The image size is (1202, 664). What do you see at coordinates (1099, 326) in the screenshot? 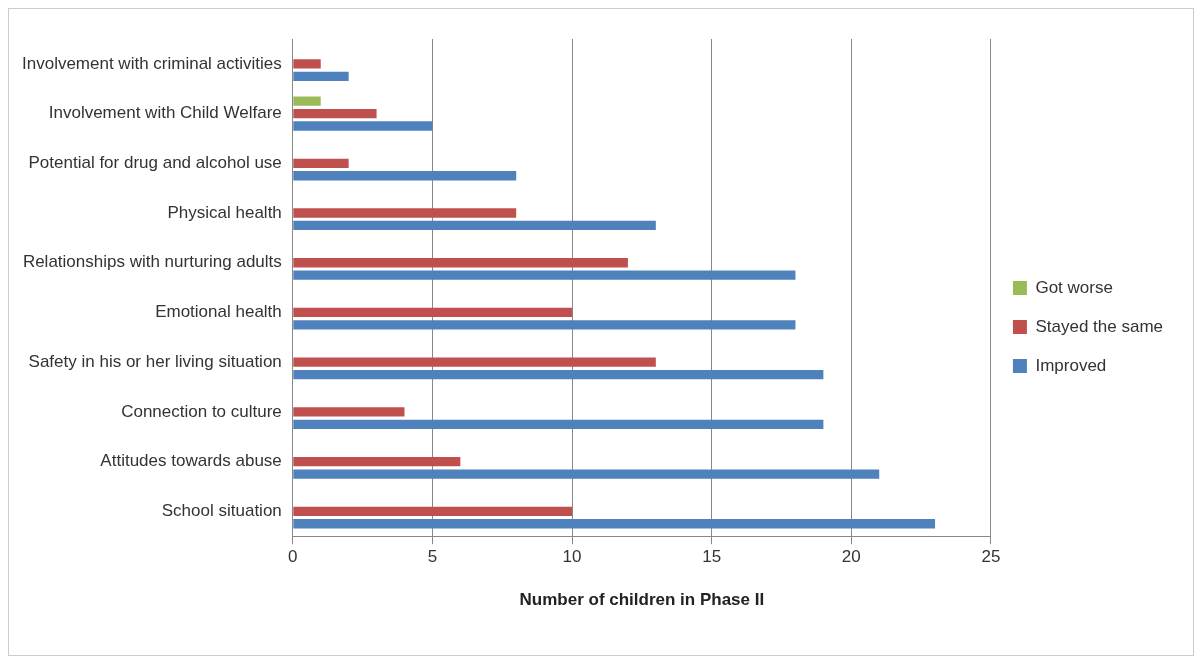
I see `legend-label: Stayed the same` at bounding box center [1099, 326].